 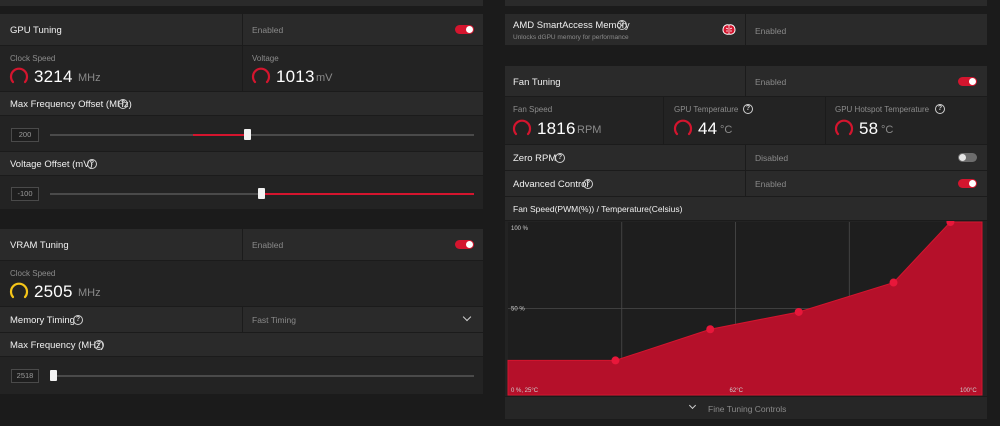 I want to click on voltage-offset-fill, so click(x=368, y=194).